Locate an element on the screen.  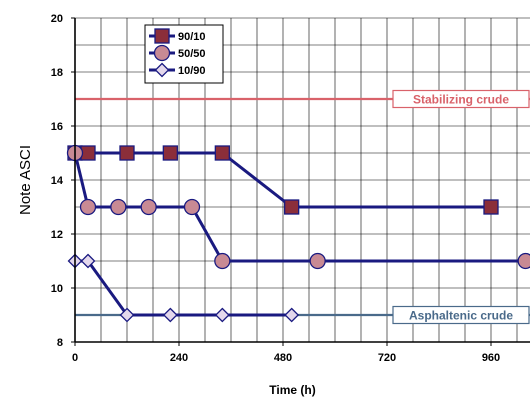
y-tick-label: 10 is located at coordinates (57, 289).